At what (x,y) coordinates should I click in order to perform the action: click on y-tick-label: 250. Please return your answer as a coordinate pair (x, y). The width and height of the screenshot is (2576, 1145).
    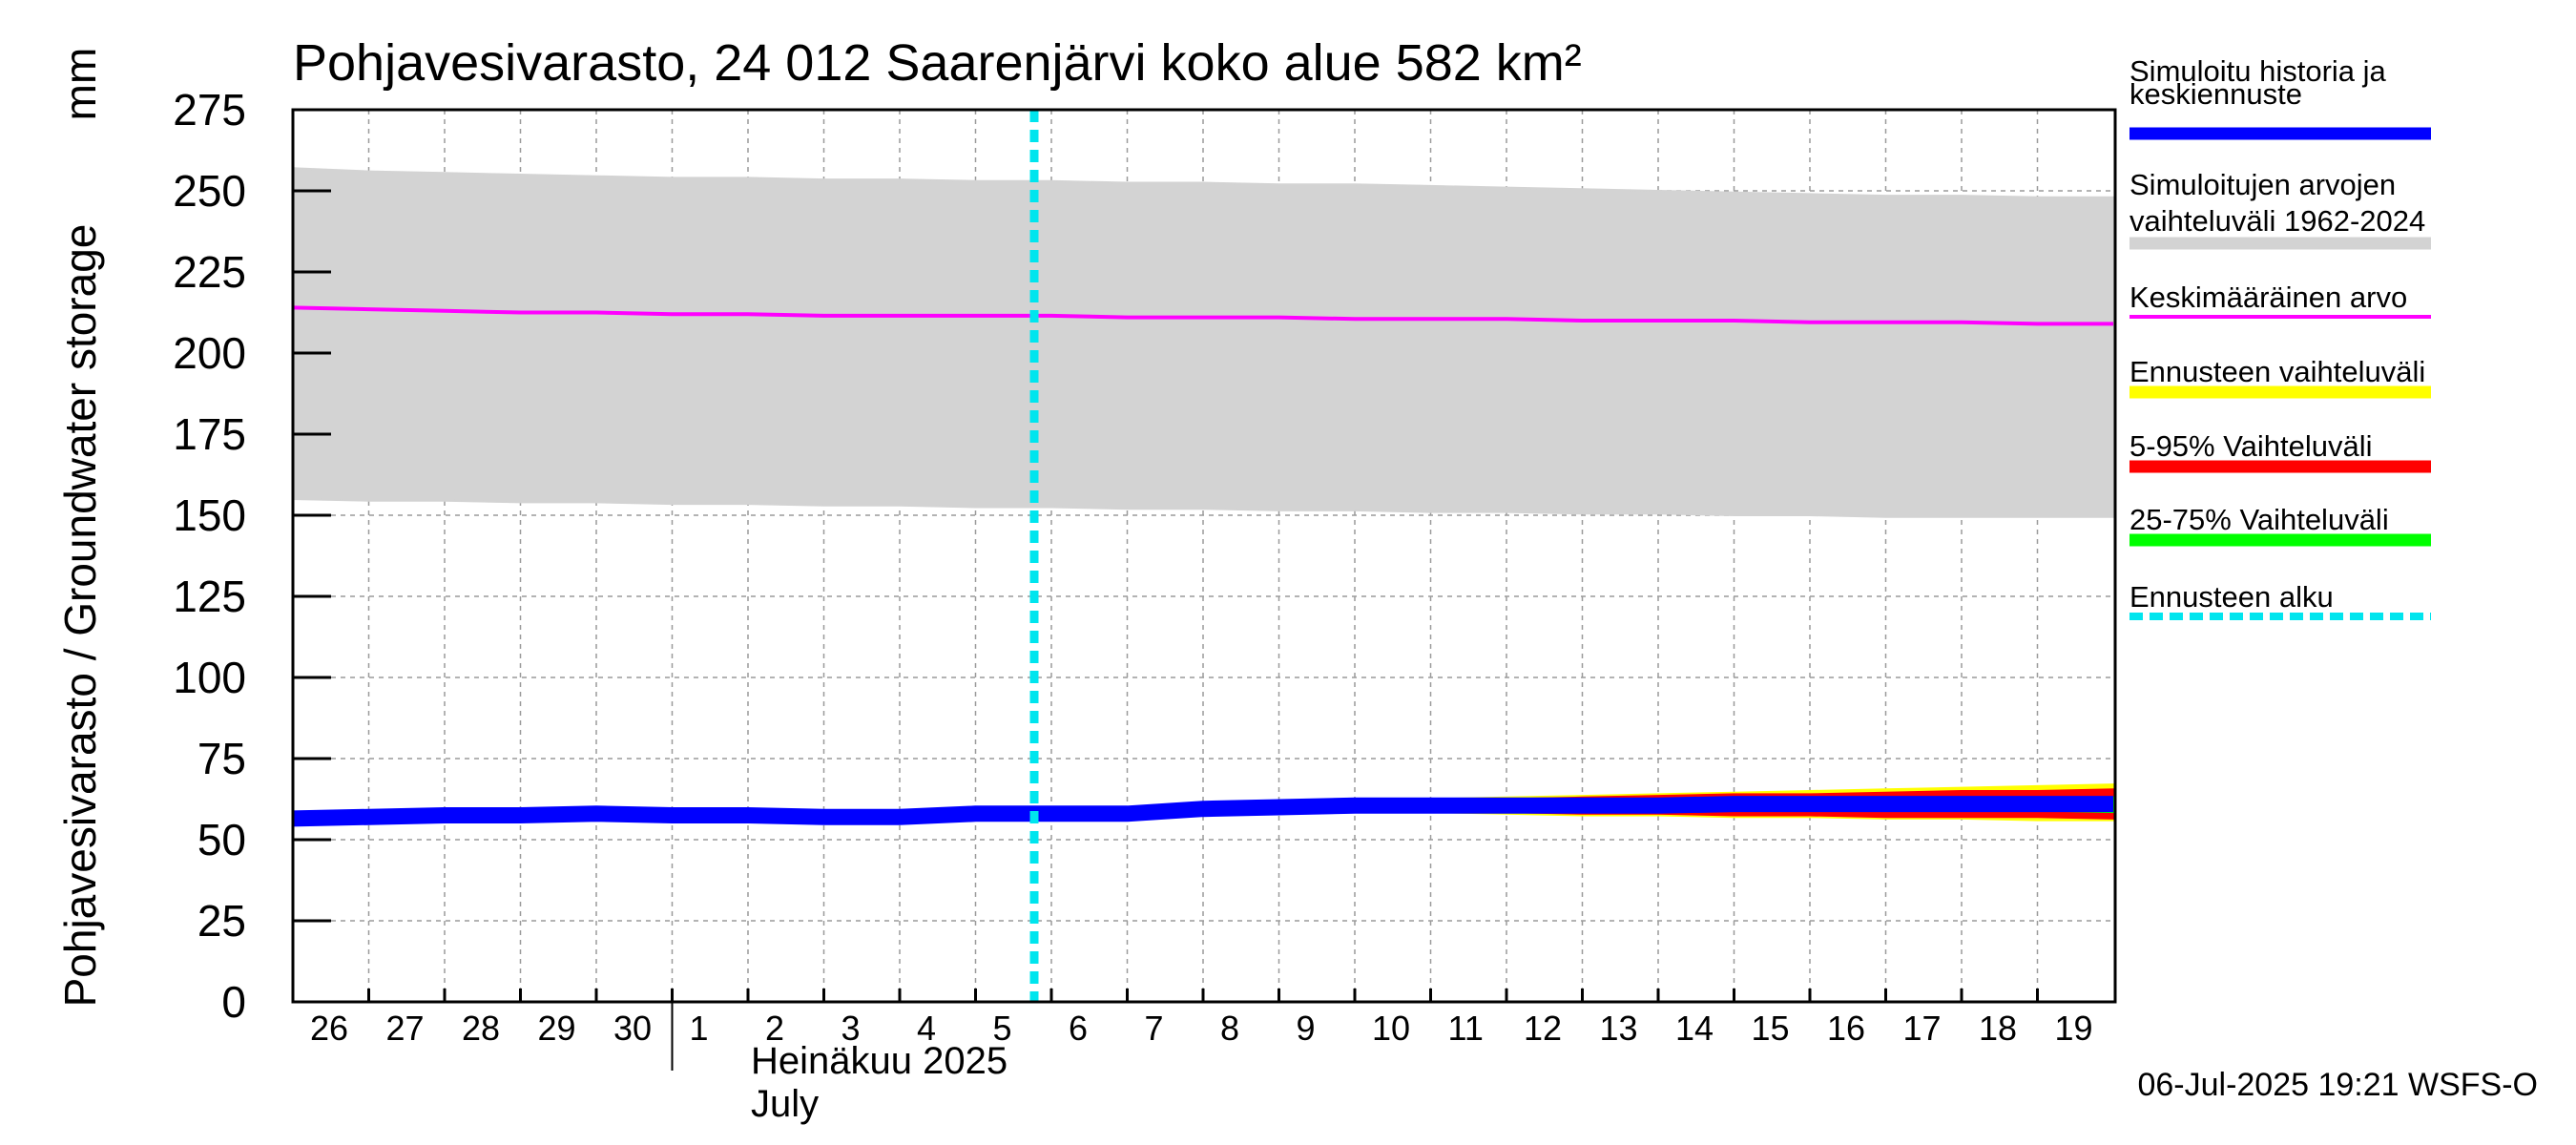
    Looking at the image, I should click on (209, 191).